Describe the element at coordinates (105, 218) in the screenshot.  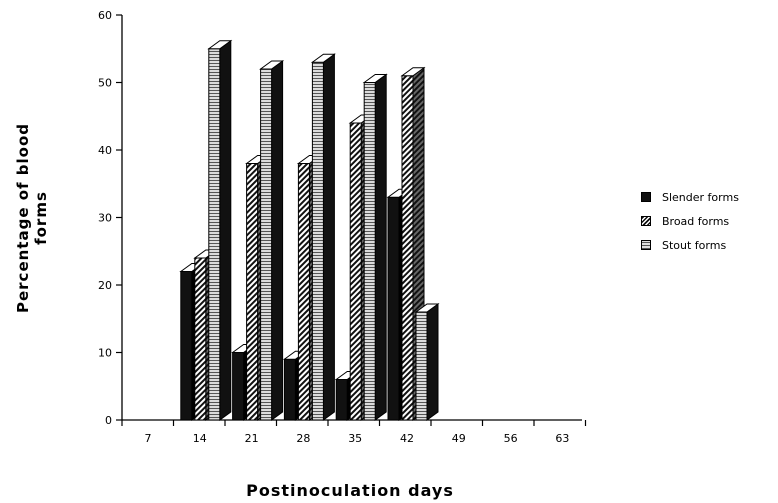
I see `y-tick-label: 30` at that location.